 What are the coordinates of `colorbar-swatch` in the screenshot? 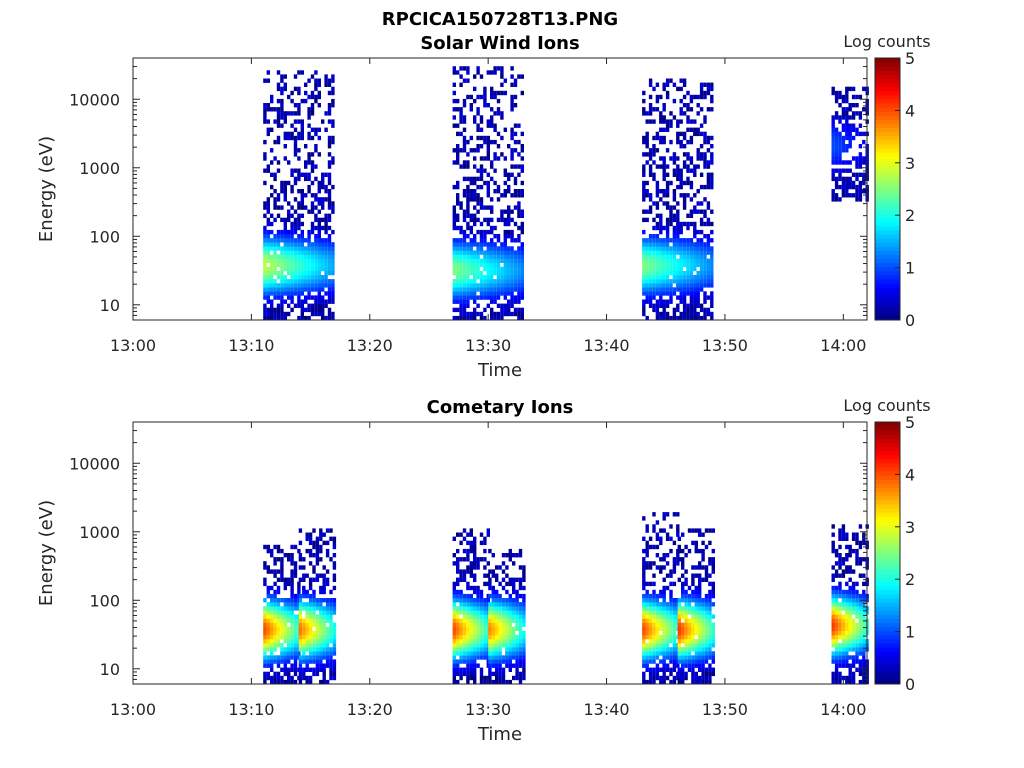 It's located at (887, 445).